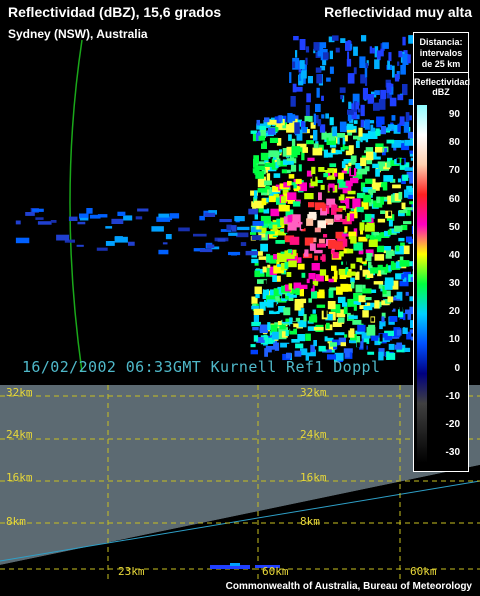  What do you see at coordinates (452, 452) in the screenshot?
I see `legend-tick-label: -30` at bounding box center [452, 452].